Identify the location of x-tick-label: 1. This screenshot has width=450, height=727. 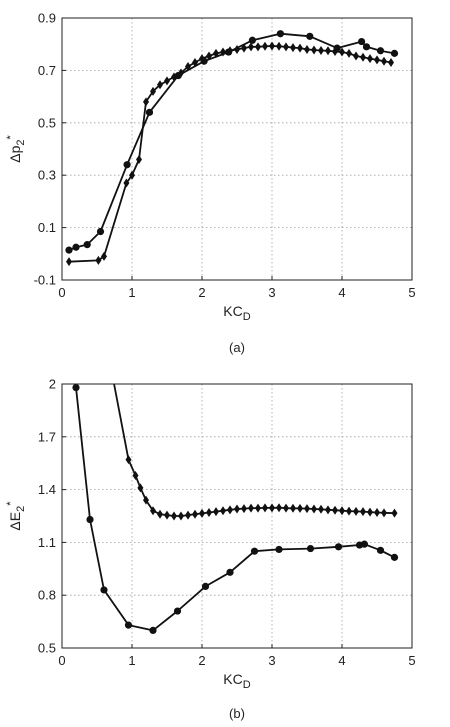
(131, 292).